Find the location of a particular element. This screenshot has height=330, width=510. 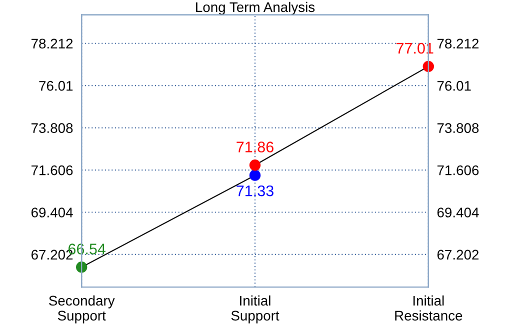

x-tick-label: Initial Resistance is located at coordinates (428, 308).